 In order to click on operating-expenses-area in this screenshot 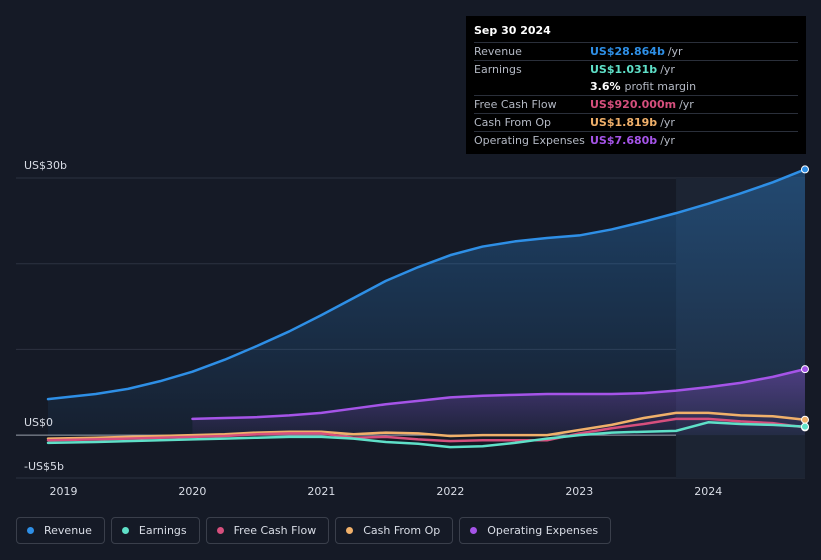, I will do `click(499, 402)`.